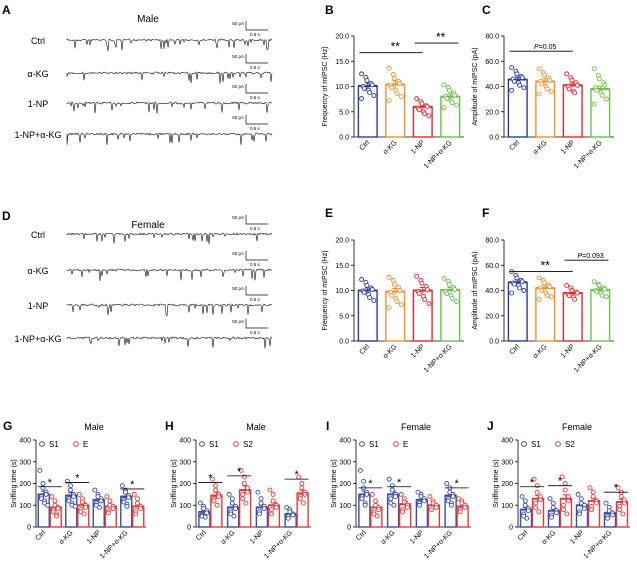  What do you see at coordinates (548, 47) in the screenshot?
I see `p-value: =0.05` at bounding box center [548, 47].